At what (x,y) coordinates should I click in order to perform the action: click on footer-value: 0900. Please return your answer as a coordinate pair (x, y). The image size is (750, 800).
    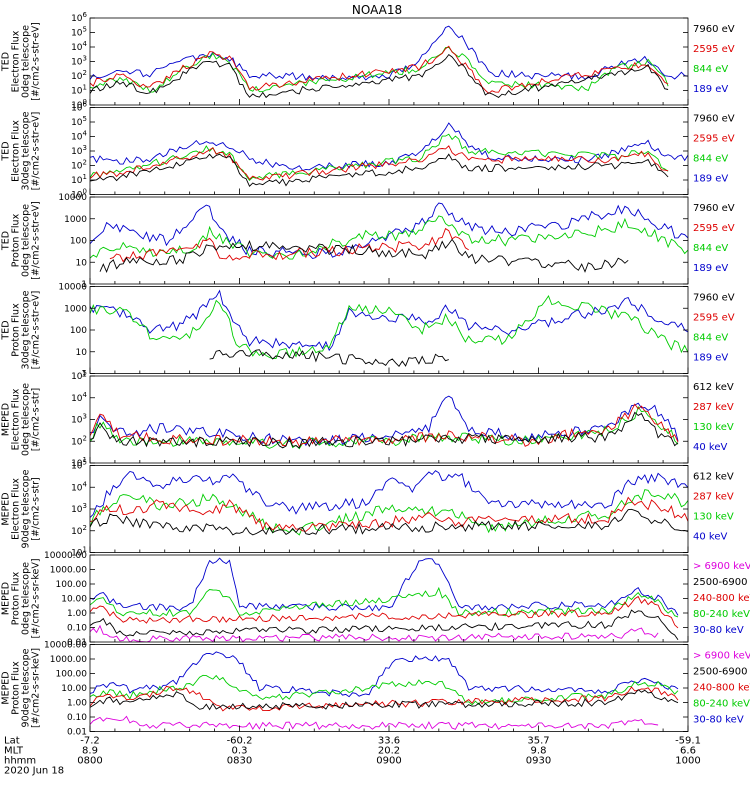
    Looking at the image, I should click on (388, 761).